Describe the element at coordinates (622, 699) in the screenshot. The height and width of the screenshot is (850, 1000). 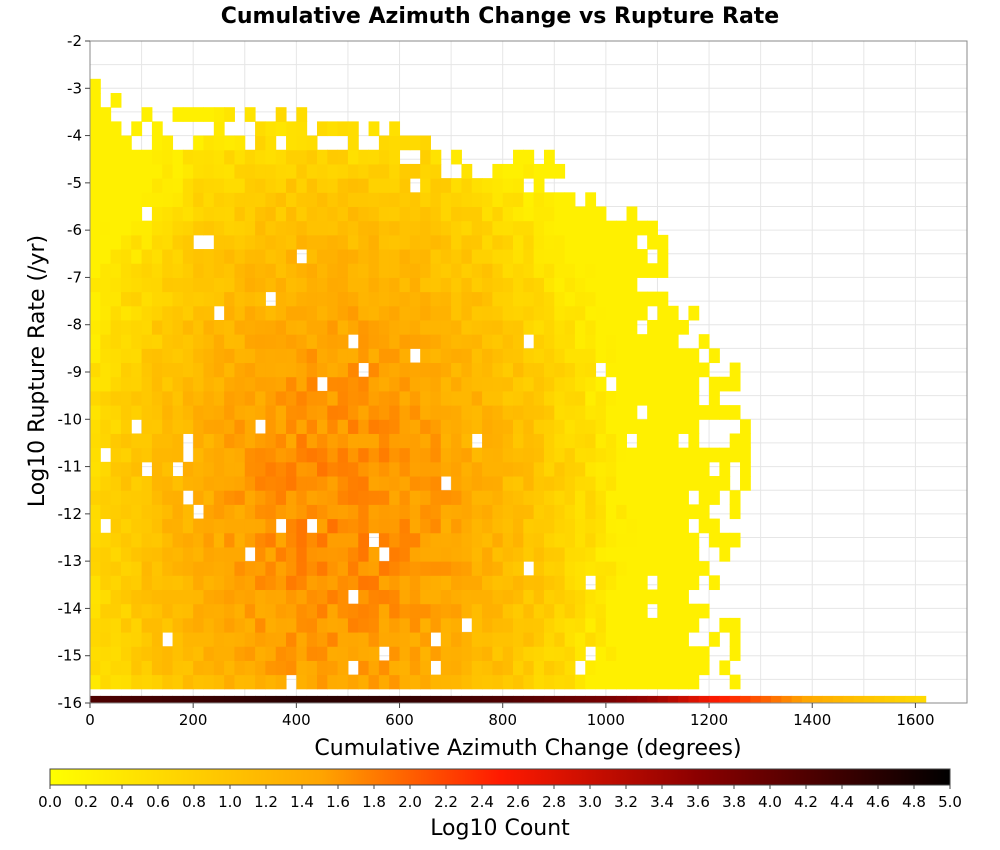
I see `heatmap-cell-bottom-row` at that location.